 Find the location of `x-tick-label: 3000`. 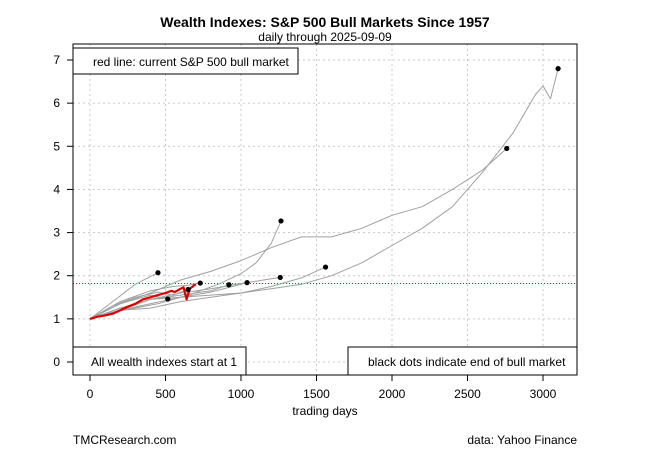

x-tick-label: 3000 is located at coordinates (543, 394).